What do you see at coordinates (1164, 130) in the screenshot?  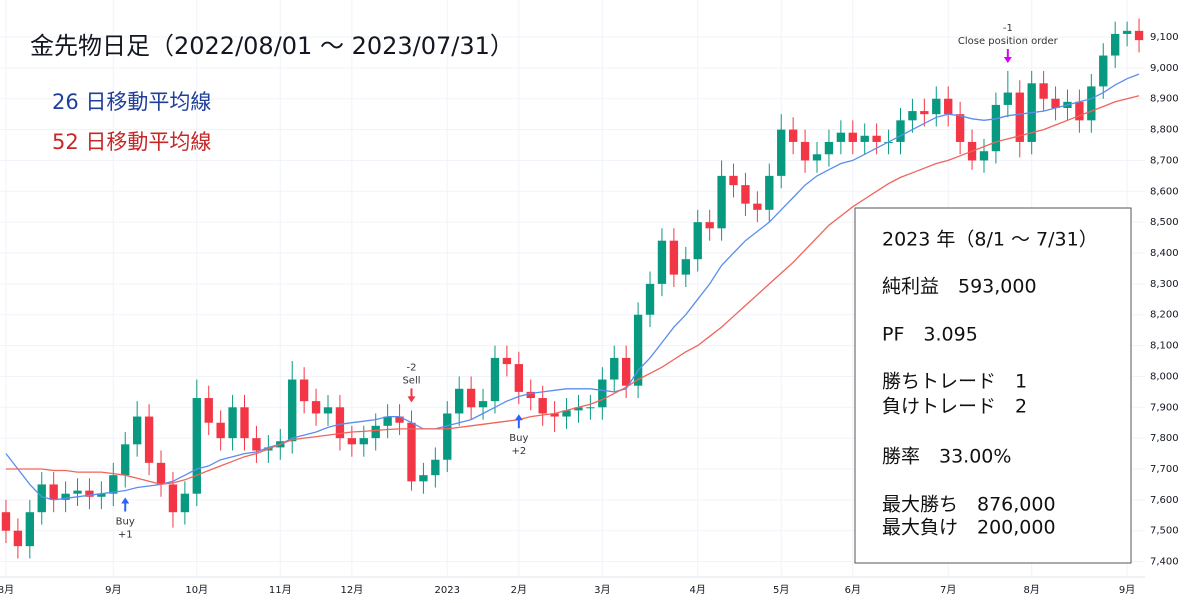 I see `y-tick-label: 8,800` at bounding box center [1164, 130].